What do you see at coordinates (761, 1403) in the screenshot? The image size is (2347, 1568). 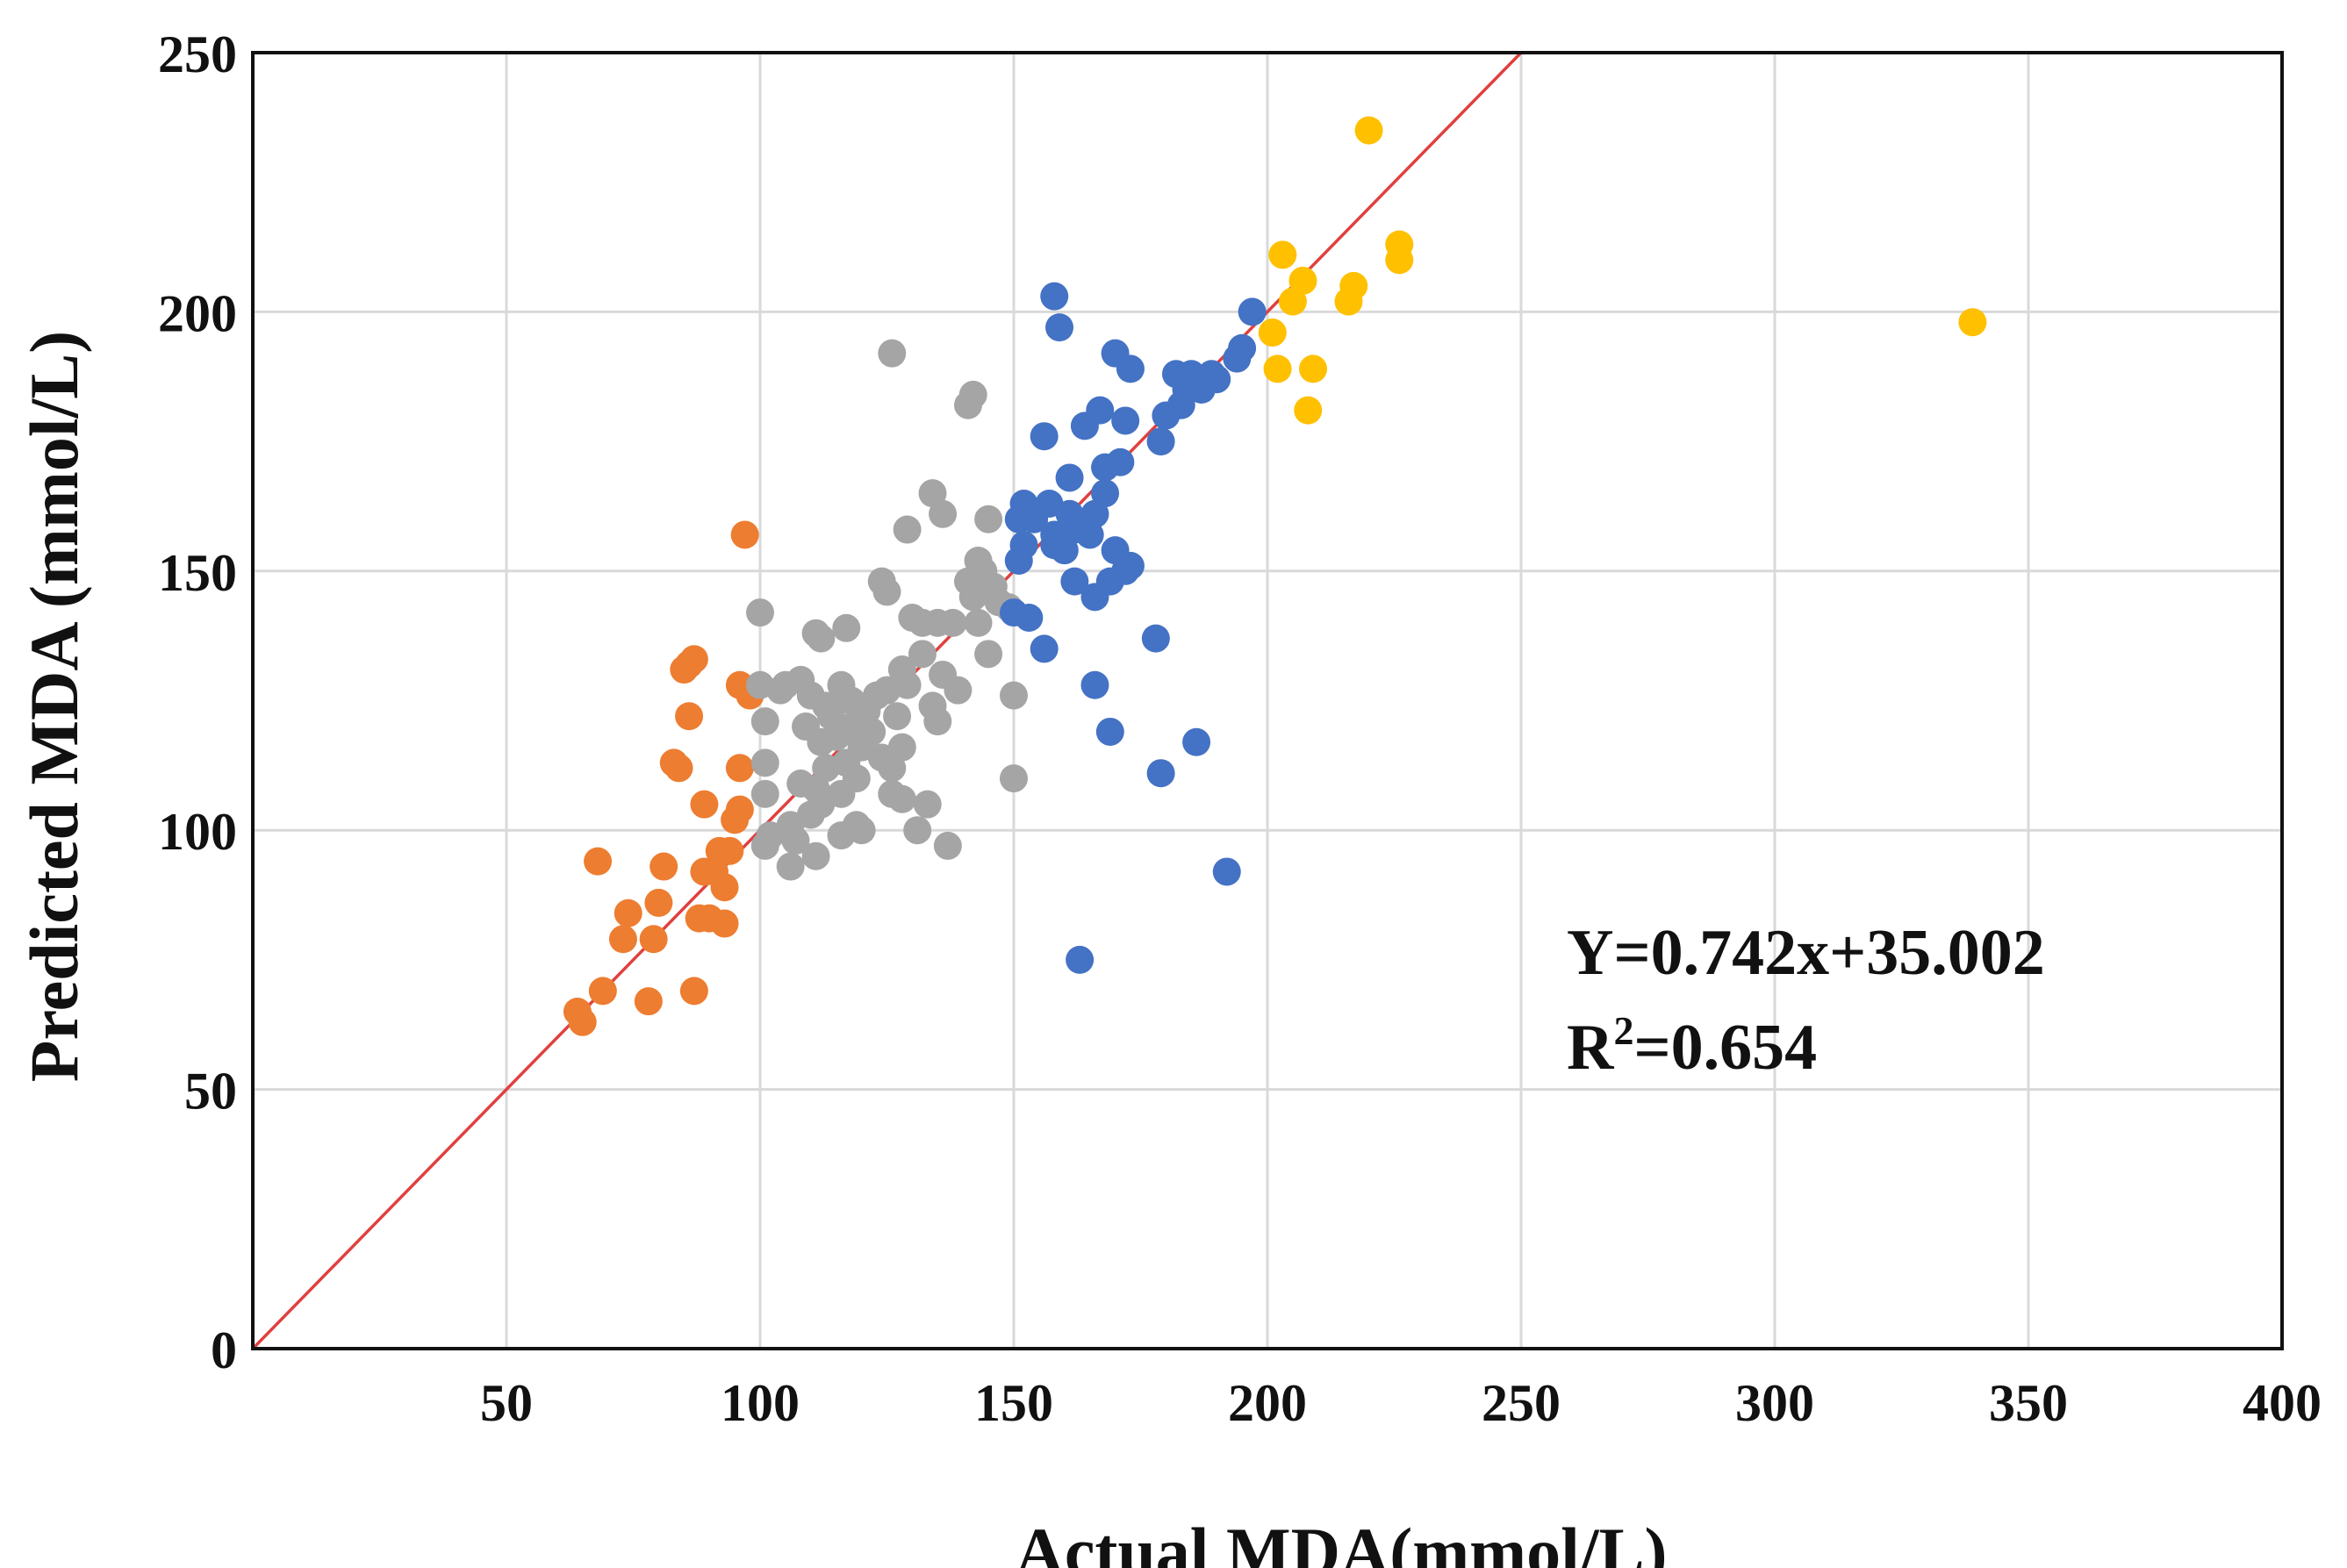 I see `x-tick-label: 100` at bounding box center [761, 1403].